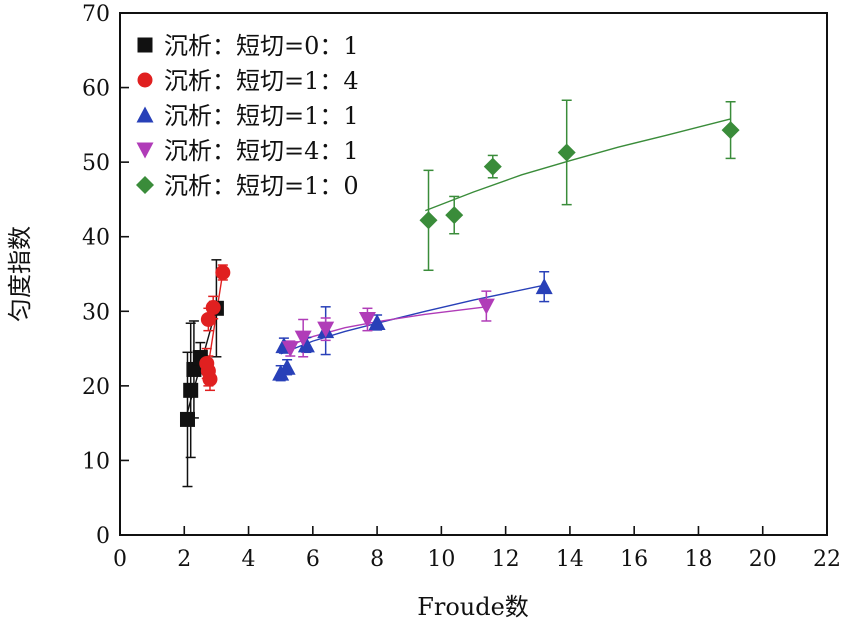 This screenshot has width=843, height=628. What do you see at coordinates (261, 151) in the screenshot?
I see `legend-label: 沉析：短切=4：1` at bounding box center [261, 151].